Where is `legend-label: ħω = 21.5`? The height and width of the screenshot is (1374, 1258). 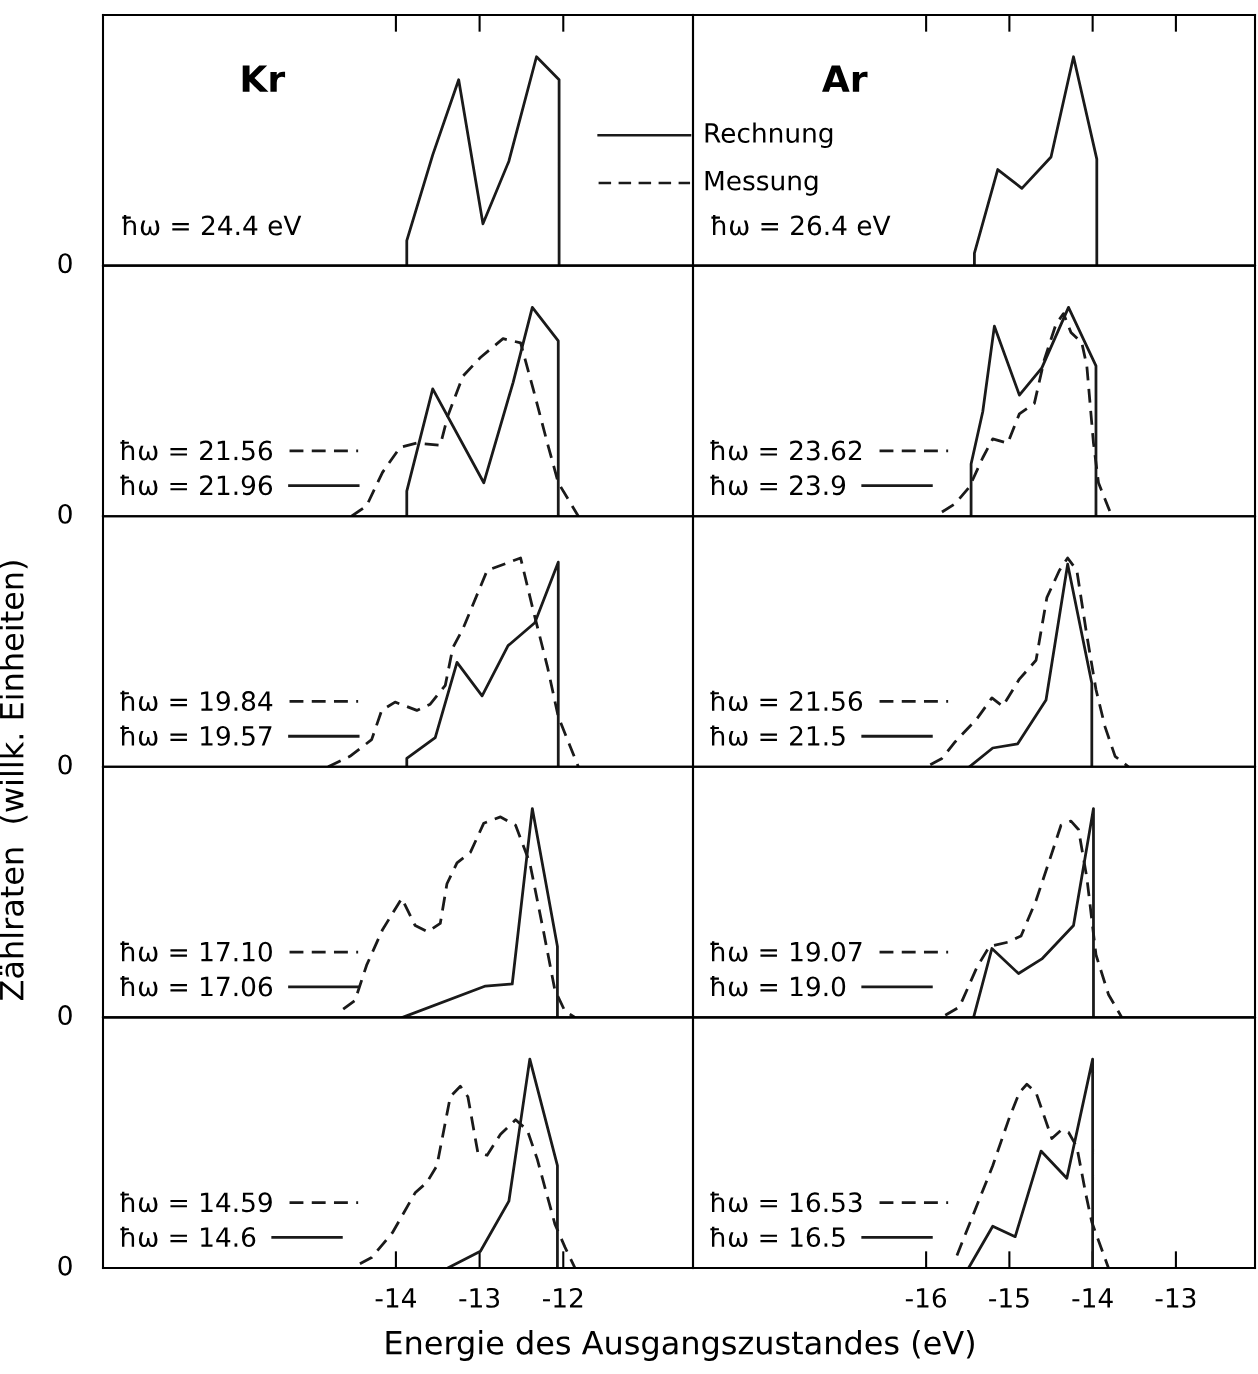 legend-label: ħω = 21.5 is located at coordinates (777, 735).